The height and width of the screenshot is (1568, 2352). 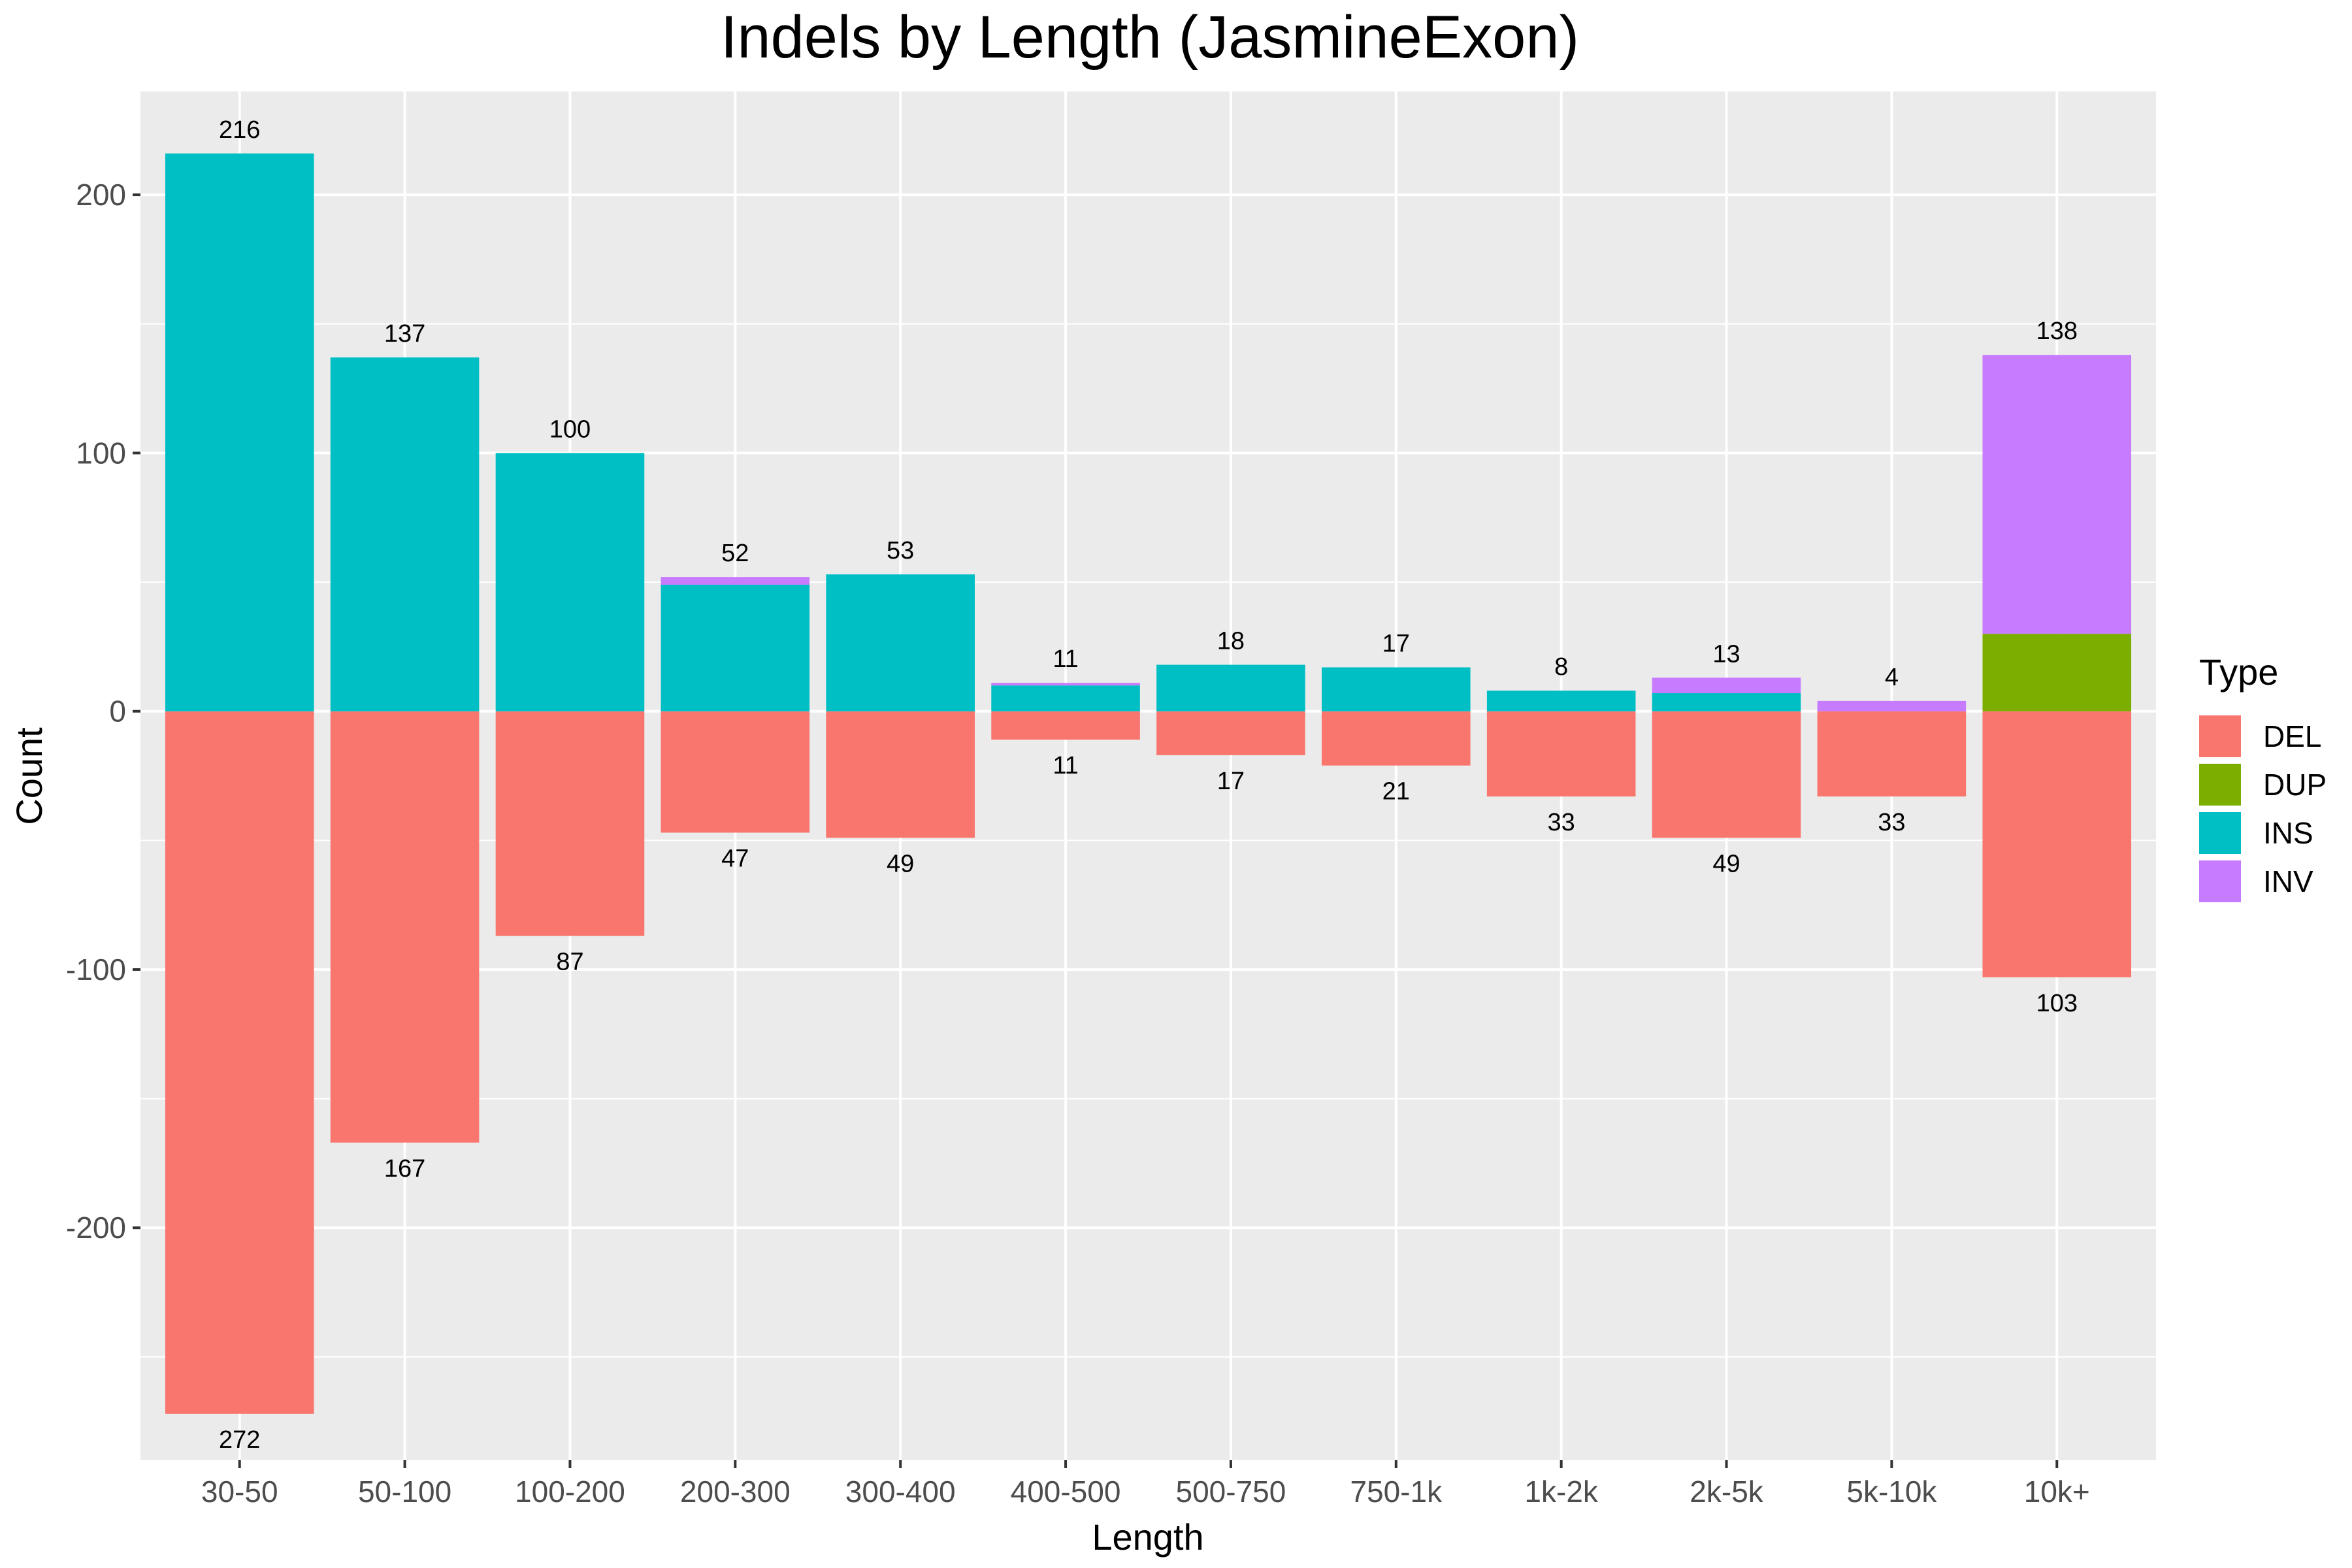 What do you see at coordinates (735, 858) in the screenshot?
I see `bar-label-bottom: 47` at bounding box center [735, 858].